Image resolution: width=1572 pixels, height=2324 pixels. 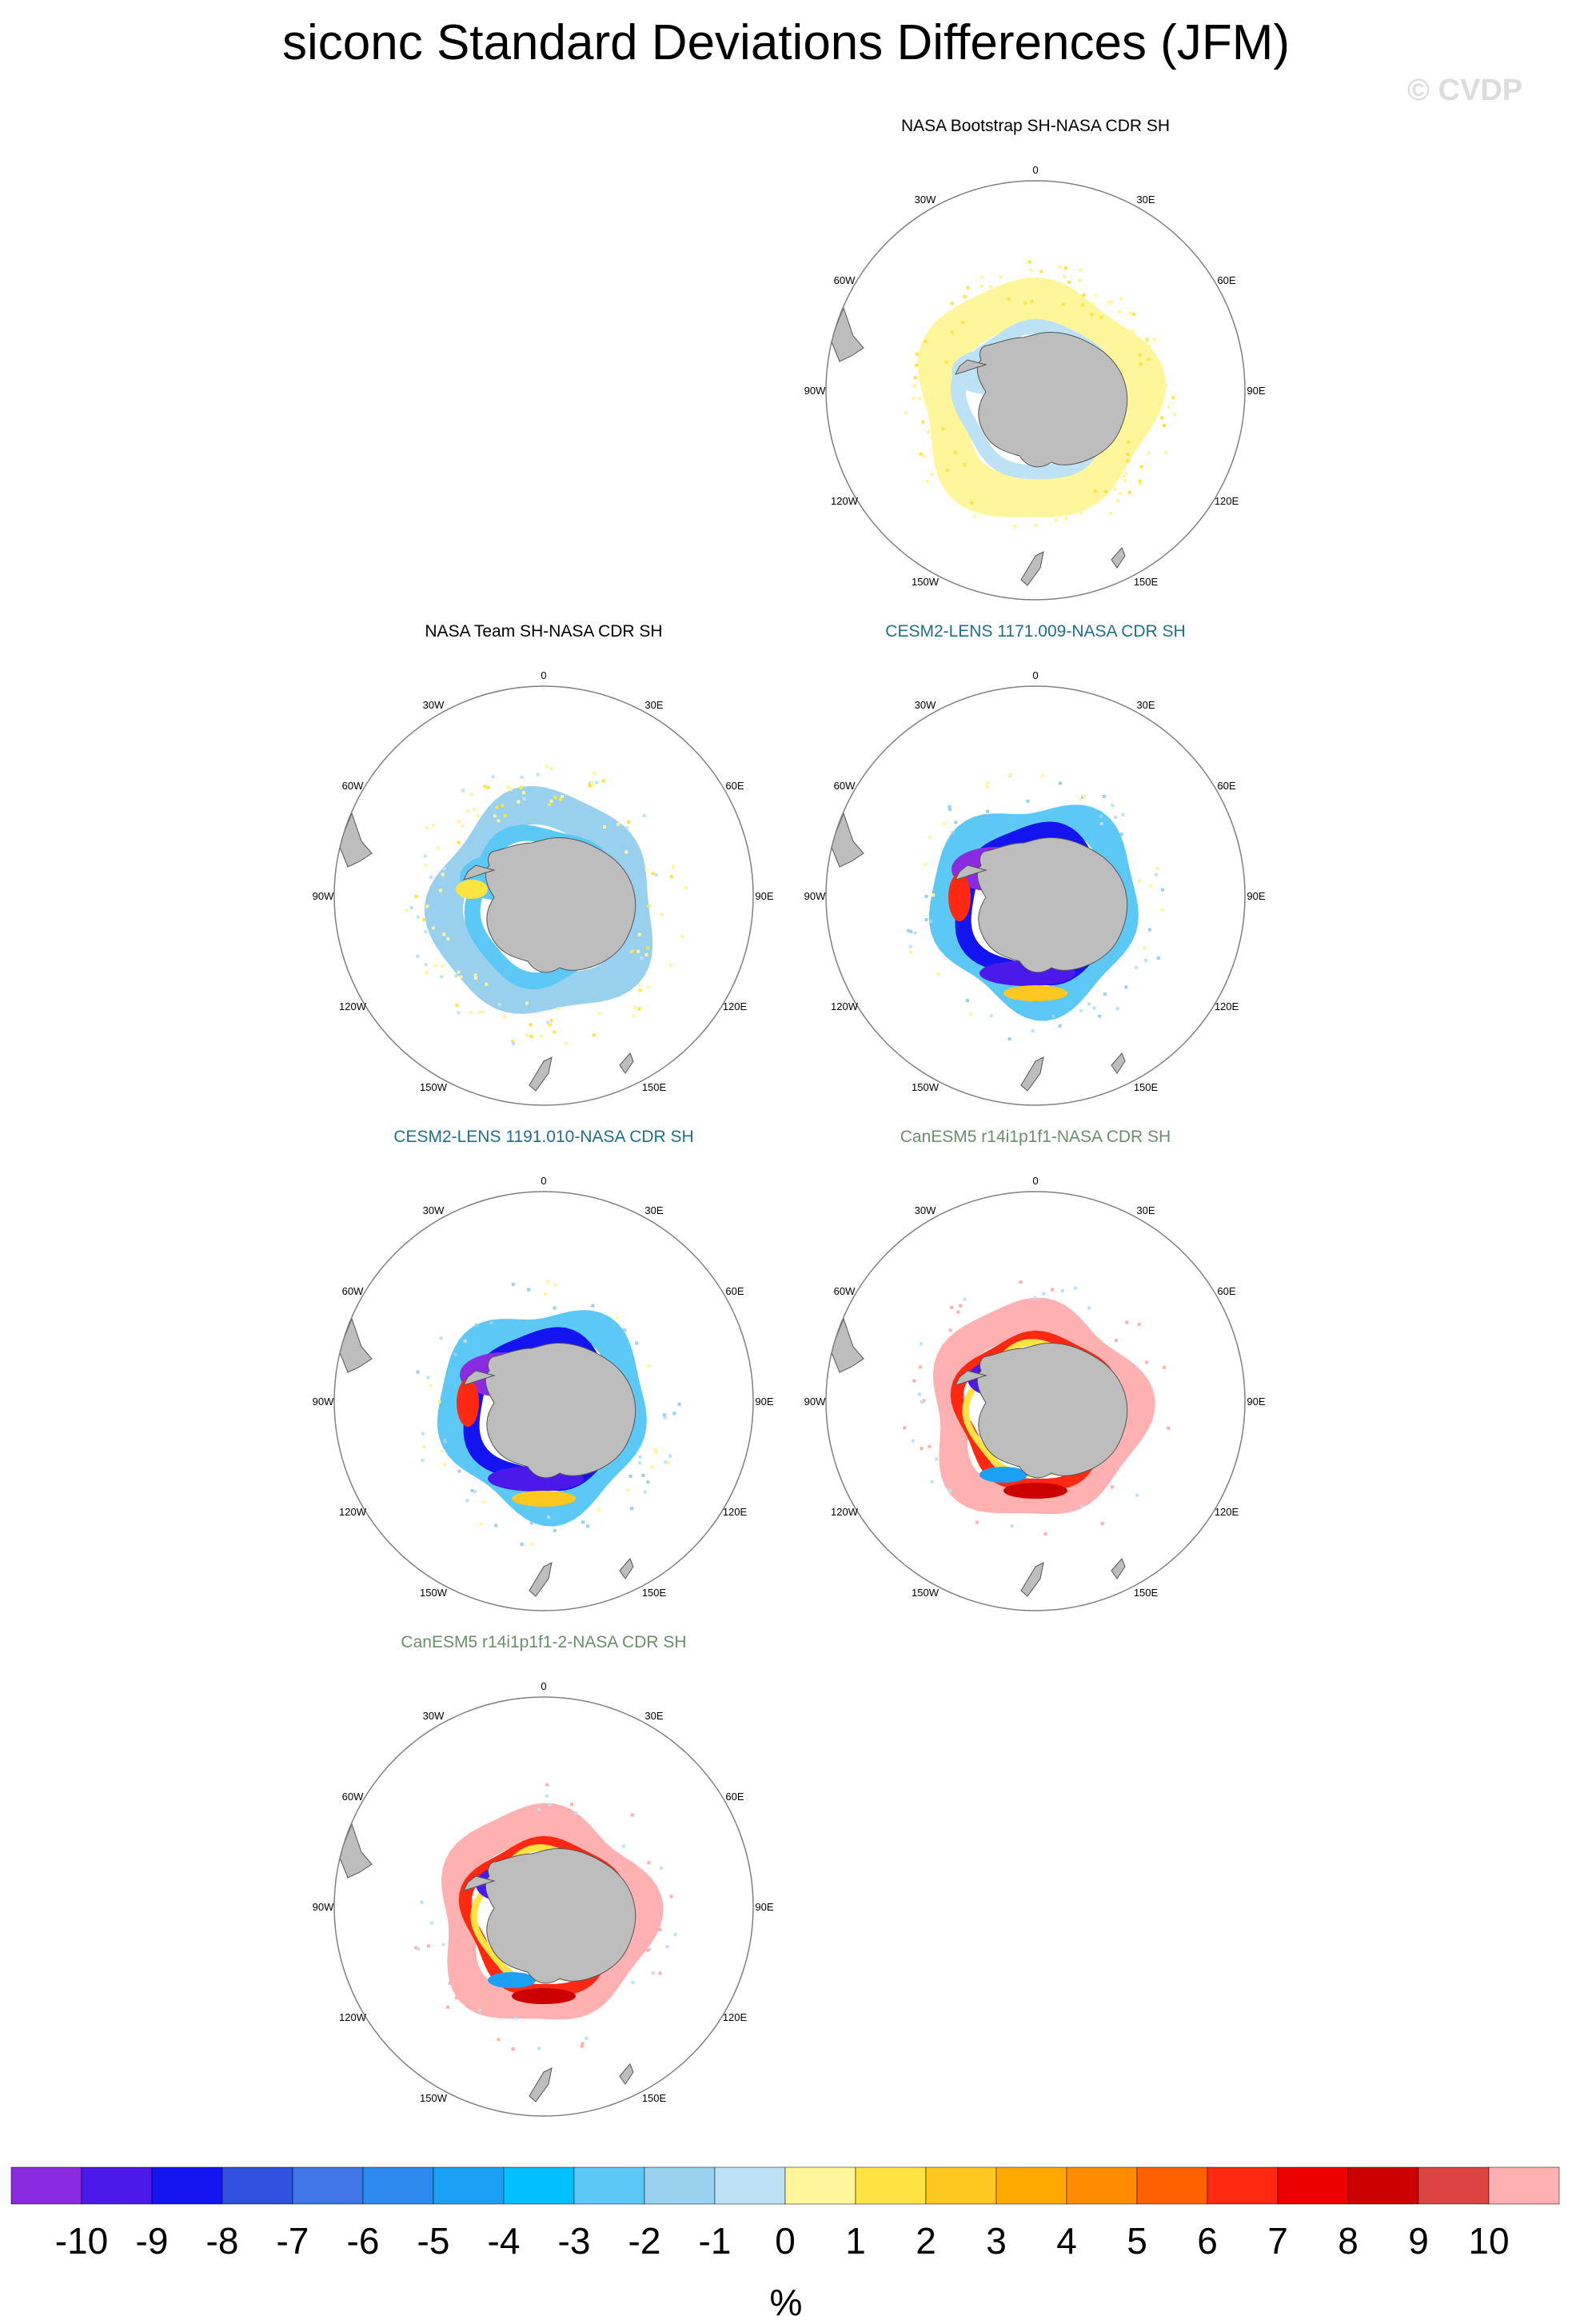 What do you see at coordinates (971, 872) in the screenshot?
I see `antarctic-peninsula` at bounding box center [971, 872].